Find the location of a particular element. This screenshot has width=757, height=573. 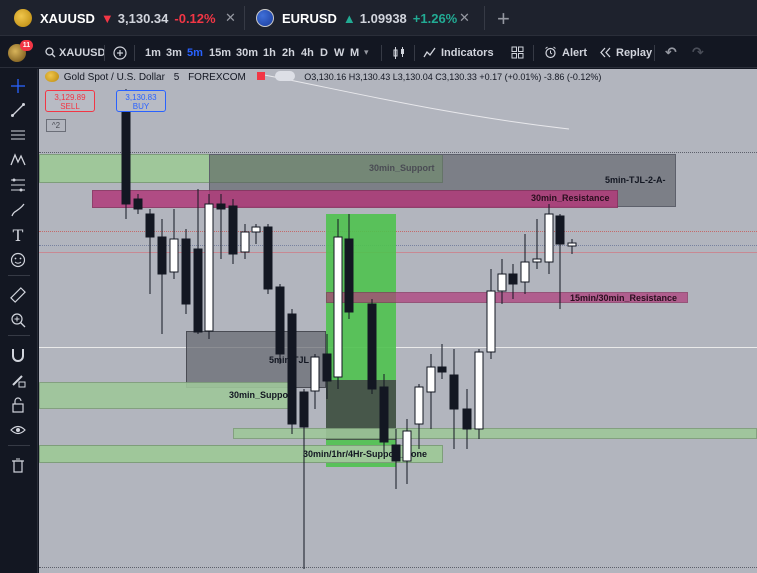

avatar: 11 is located at coordinates (20, 52).